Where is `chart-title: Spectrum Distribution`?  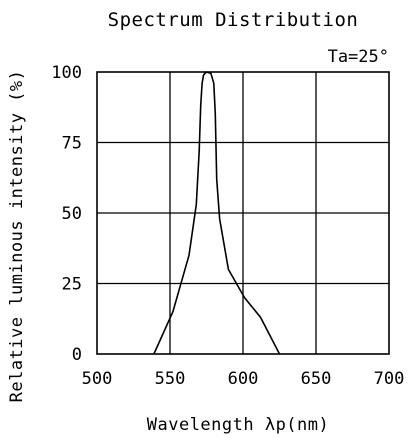
chart-title: Spectrum Distribution is located at coordinates (233, 20).